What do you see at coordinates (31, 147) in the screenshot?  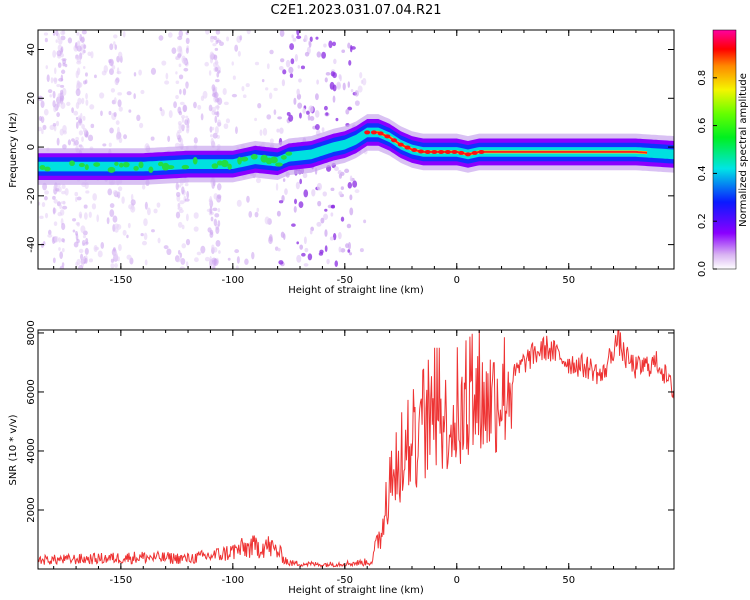 I see `spectrogram-ytick-label: 0` at bounding box center [31, 147].